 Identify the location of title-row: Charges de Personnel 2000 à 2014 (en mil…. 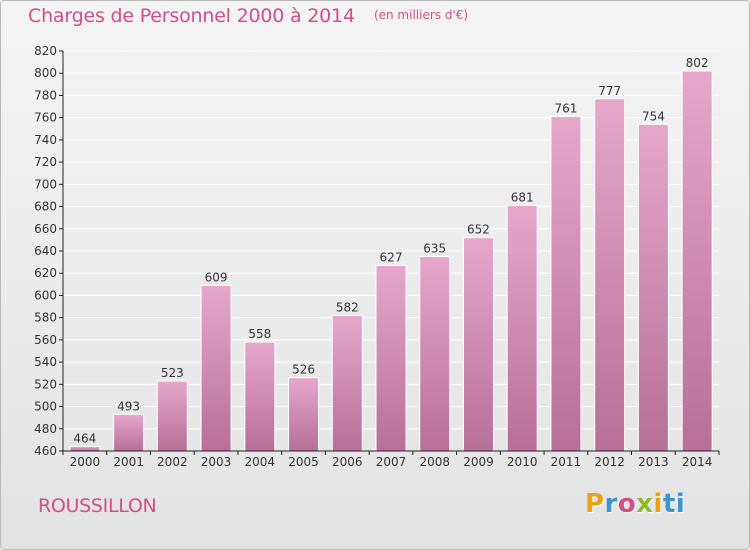
(248, 16).